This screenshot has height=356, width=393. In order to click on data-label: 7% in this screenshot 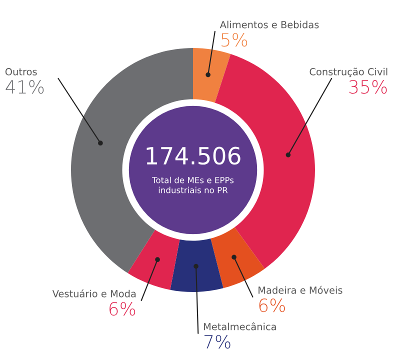, I will do `click(217, 341)`.